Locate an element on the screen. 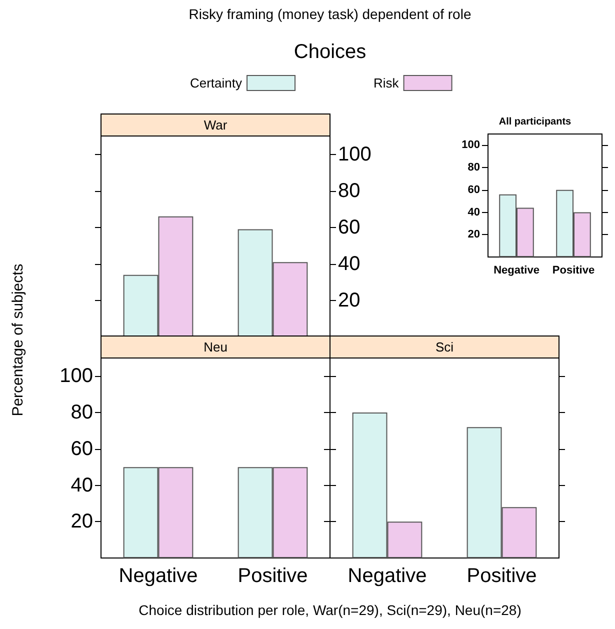 The image size is (615, 629). chart-title: Sci is located at coordinates (444, 347).